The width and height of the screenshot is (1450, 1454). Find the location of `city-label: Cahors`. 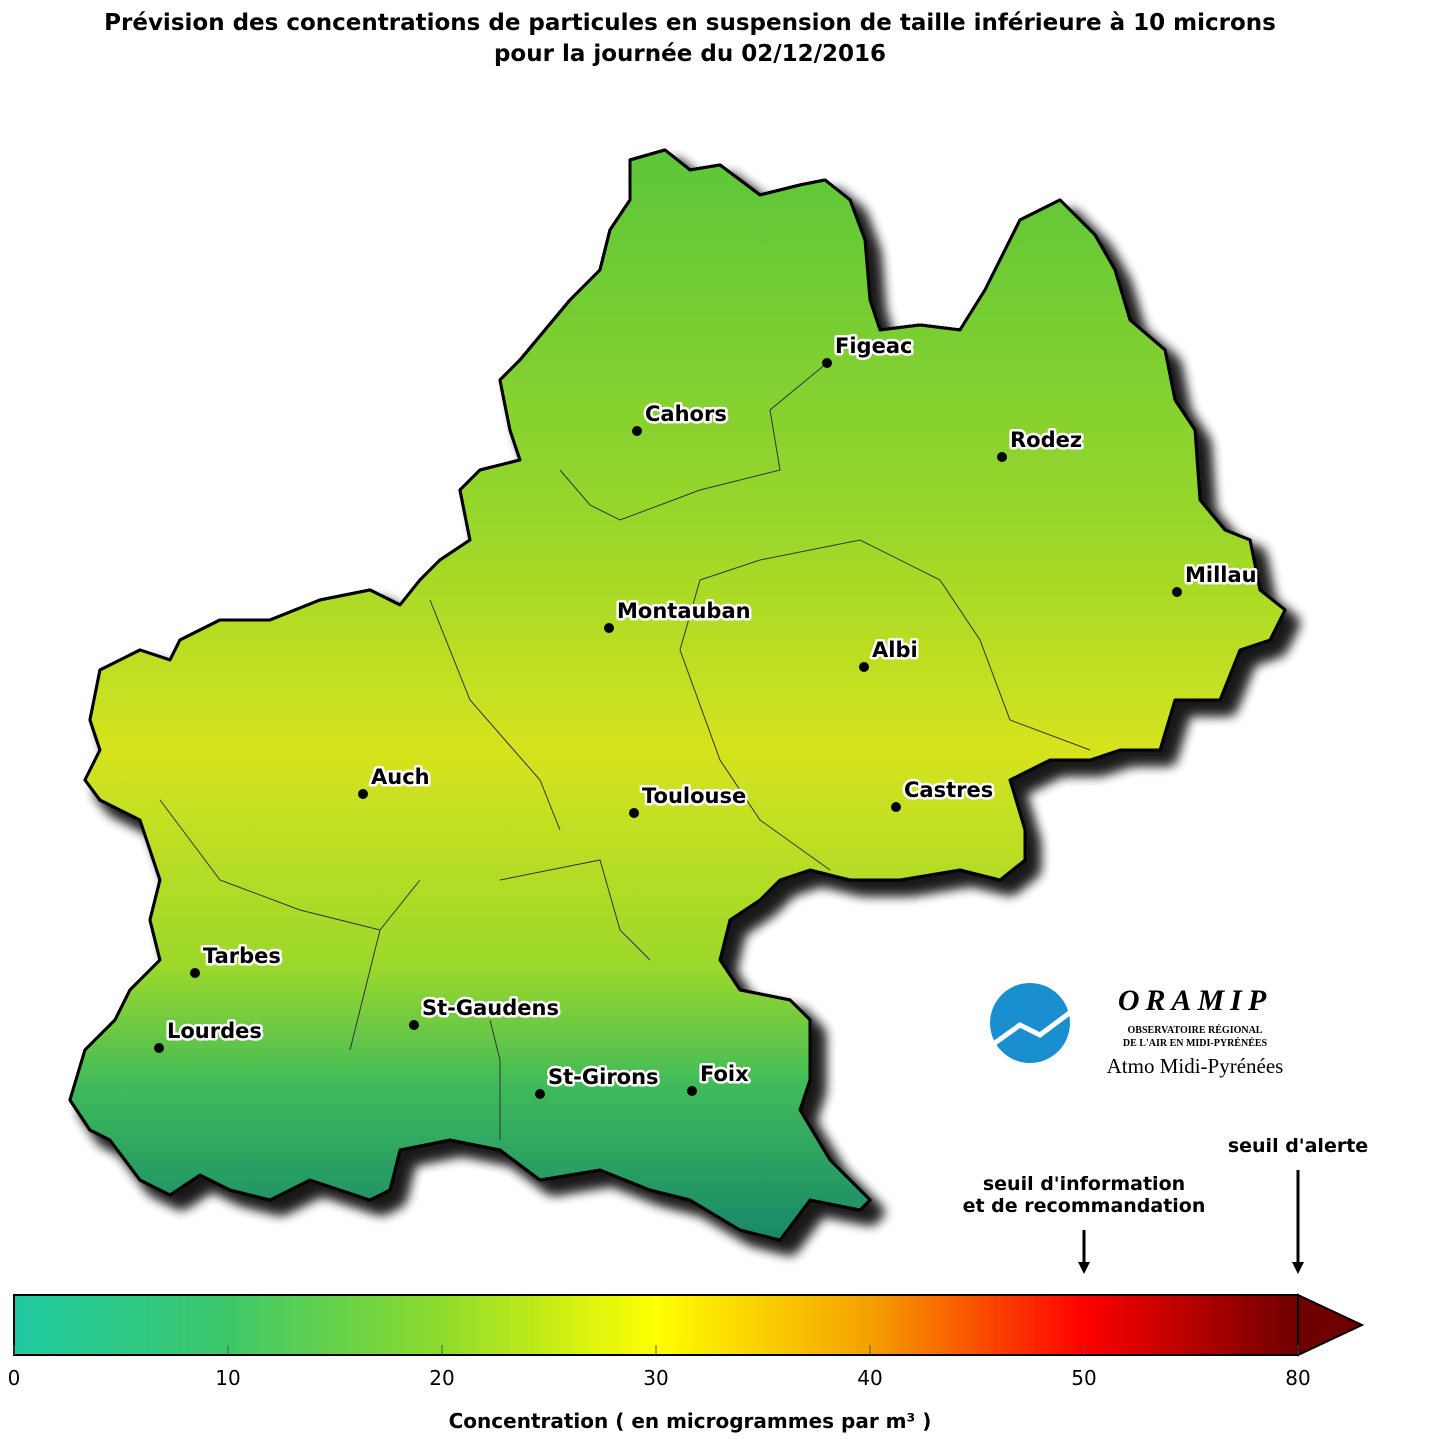

city-label: Cahors is located at coordinates (686, 414).